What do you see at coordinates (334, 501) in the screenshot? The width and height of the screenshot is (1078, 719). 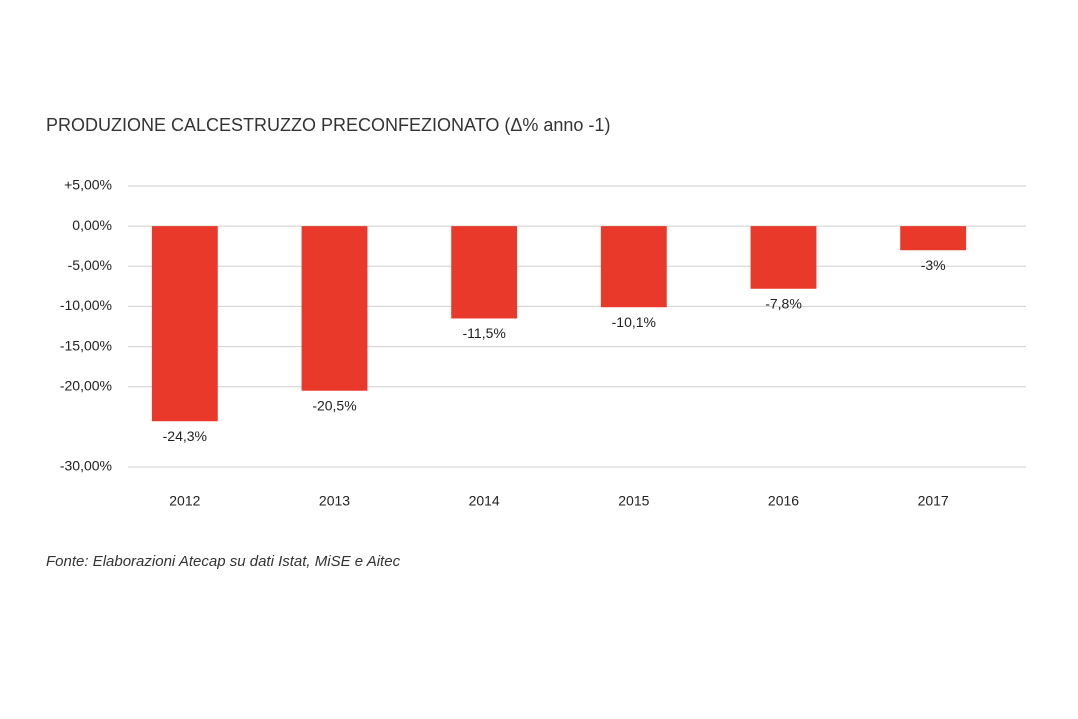 I see `x-tick-label: 2013` at bounding box center [334, 501].